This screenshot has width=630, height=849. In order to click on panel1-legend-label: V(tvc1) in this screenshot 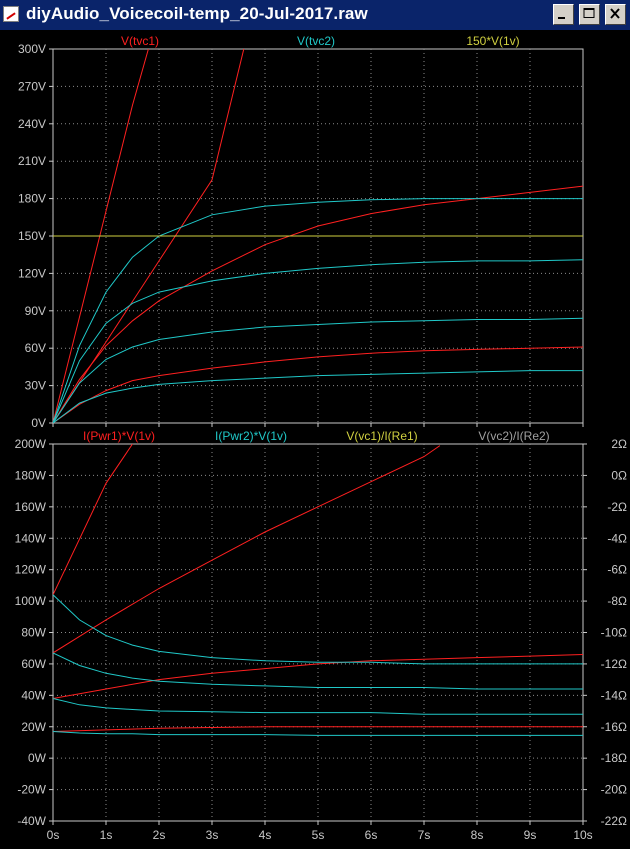, I will do `click(140, 41)`.